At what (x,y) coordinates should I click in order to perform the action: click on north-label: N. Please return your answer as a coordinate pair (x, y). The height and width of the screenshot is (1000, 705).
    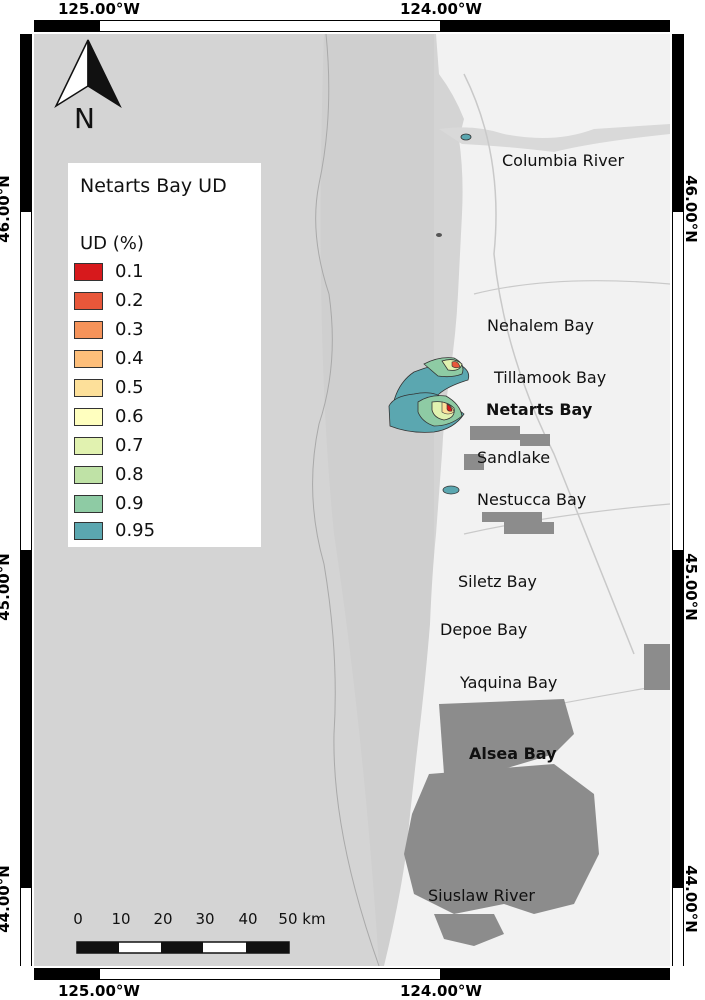
    Looking at the image, I should click on (84, 118).